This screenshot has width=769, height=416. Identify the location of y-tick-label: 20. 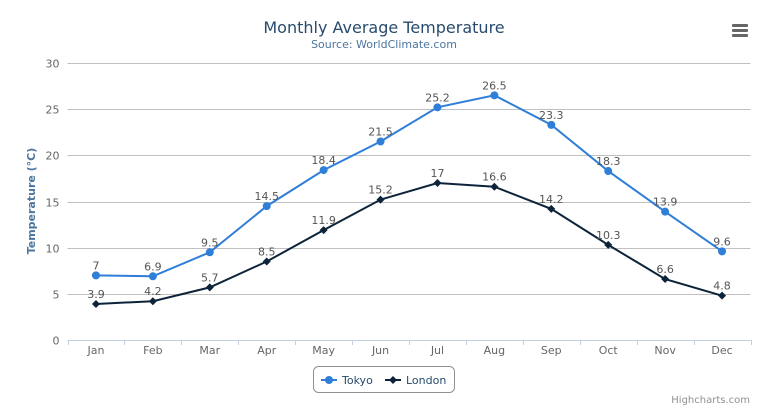
(53, 156).